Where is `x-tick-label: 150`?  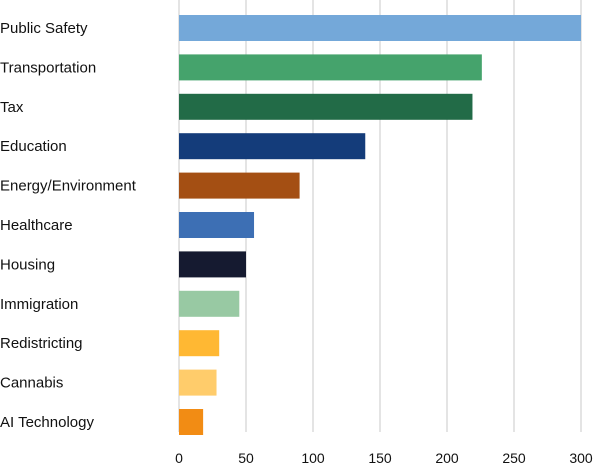
x-tick-label: 150 is located at coordinates (380, 458).